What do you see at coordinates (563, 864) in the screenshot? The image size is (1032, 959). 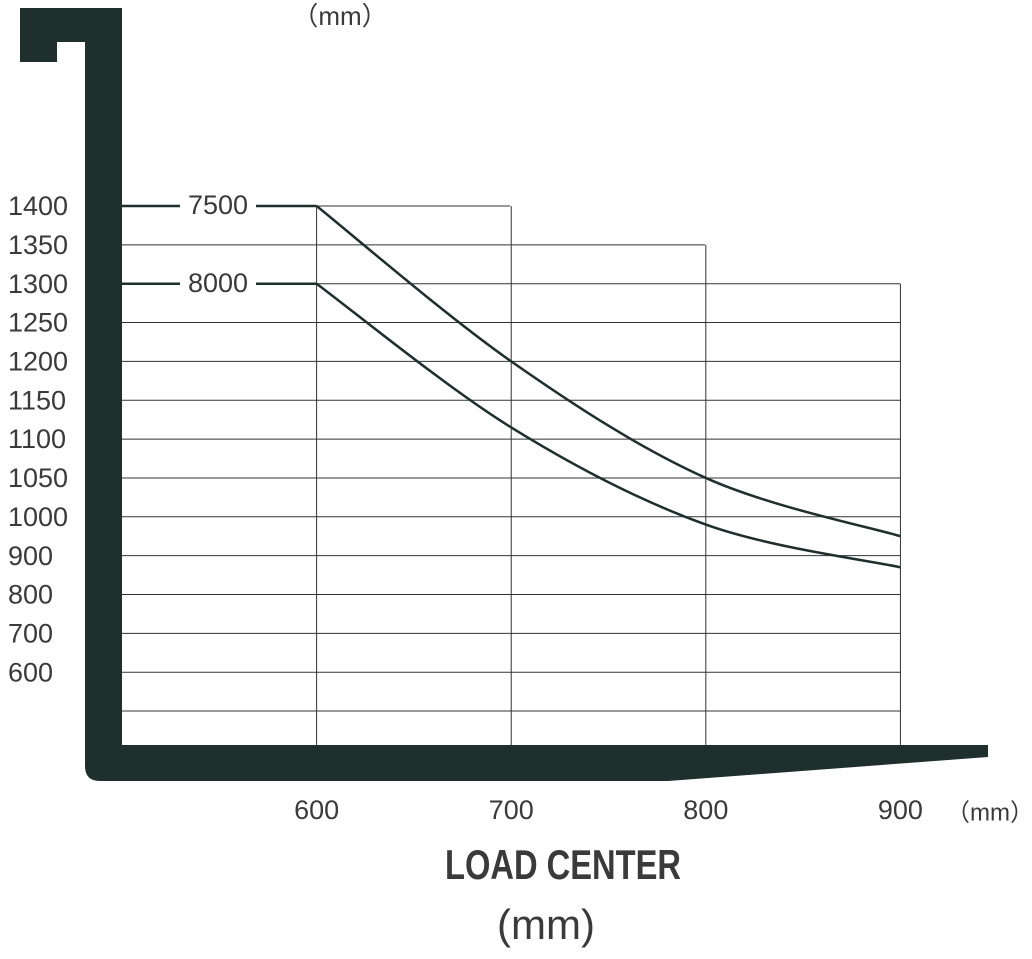 I see `x-axis-label: LOAD CENTER` at bounding box center [563, 864].